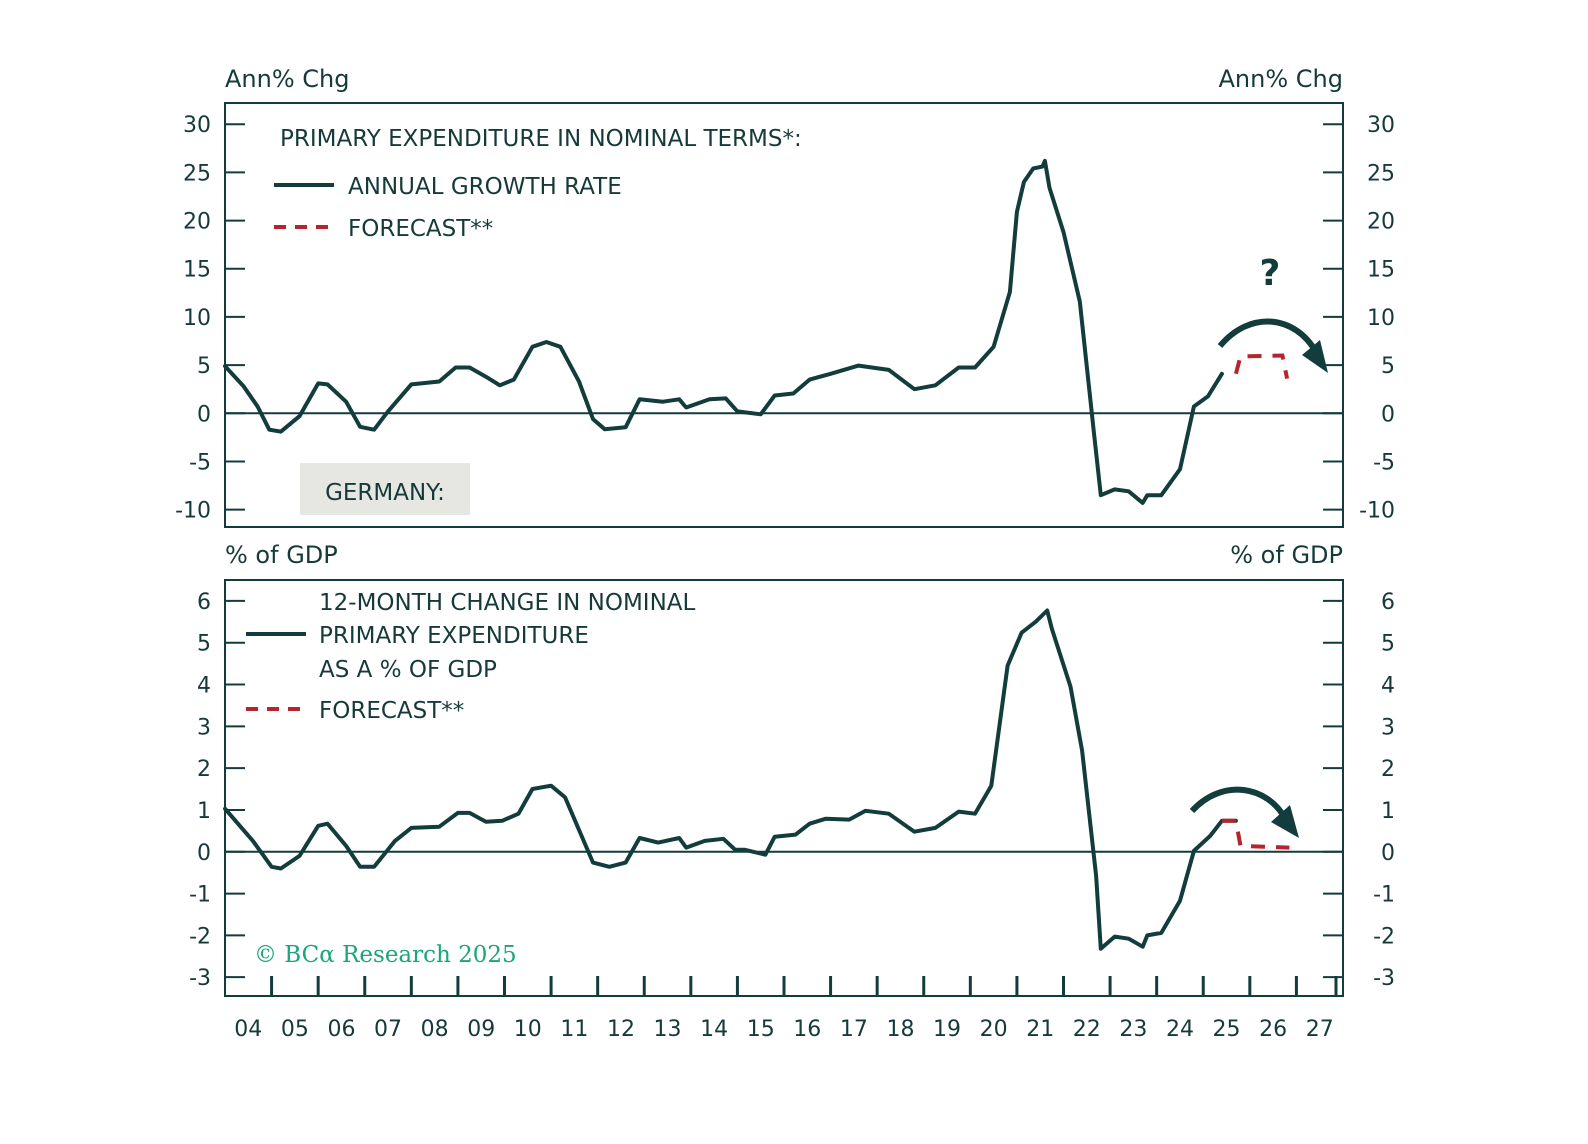 This screenshot has width=1588, height=1144. Describe the element at coordinates (1381, 125) in the screenshot. I see `top-right-ytick-label: 30` at that location.